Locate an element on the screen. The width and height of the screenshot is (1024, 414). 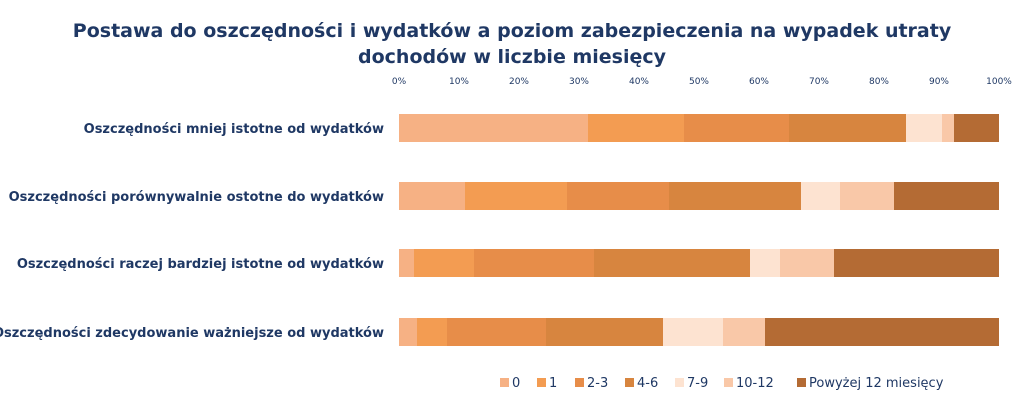
legend-label: 10-12 is located at coordinates (755, 383).